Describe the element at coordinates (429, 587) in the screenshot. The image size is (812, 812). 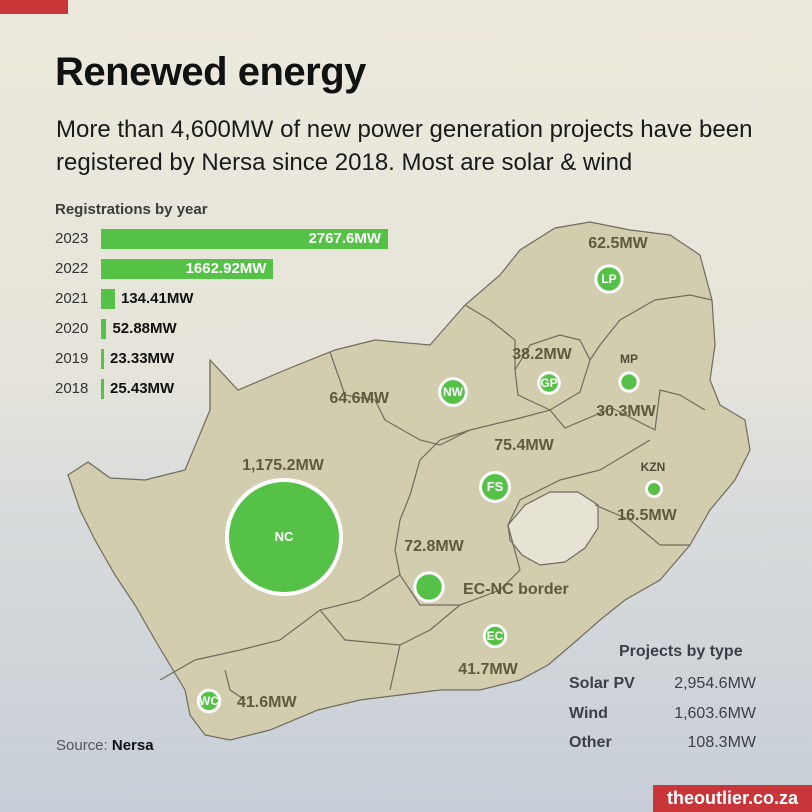
I see `bubble-ec-nc-border` at that location.